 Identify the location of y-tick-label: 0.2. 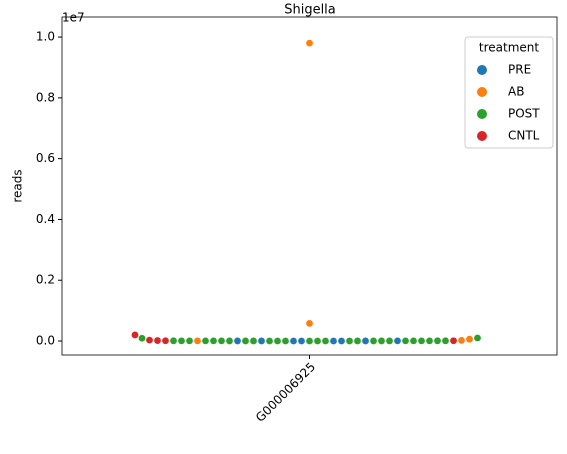
(45, 280).